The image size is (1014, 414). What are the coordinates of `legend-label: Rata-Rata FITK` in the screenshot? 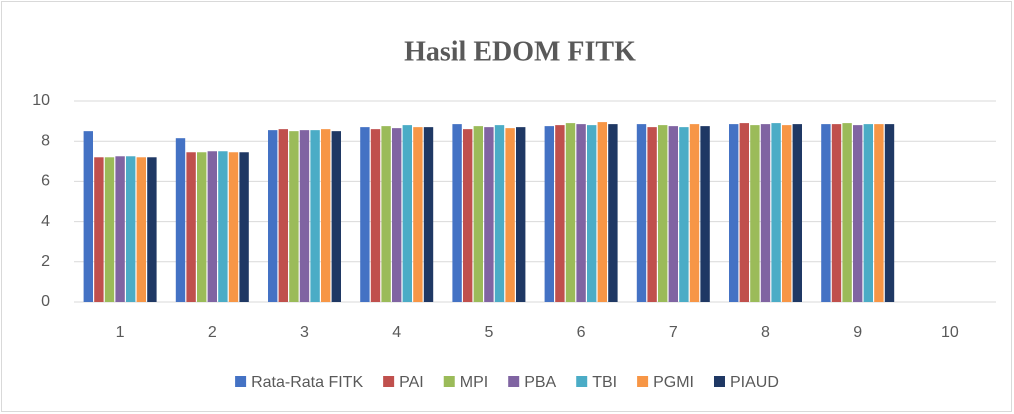 It's located at (307, 382).